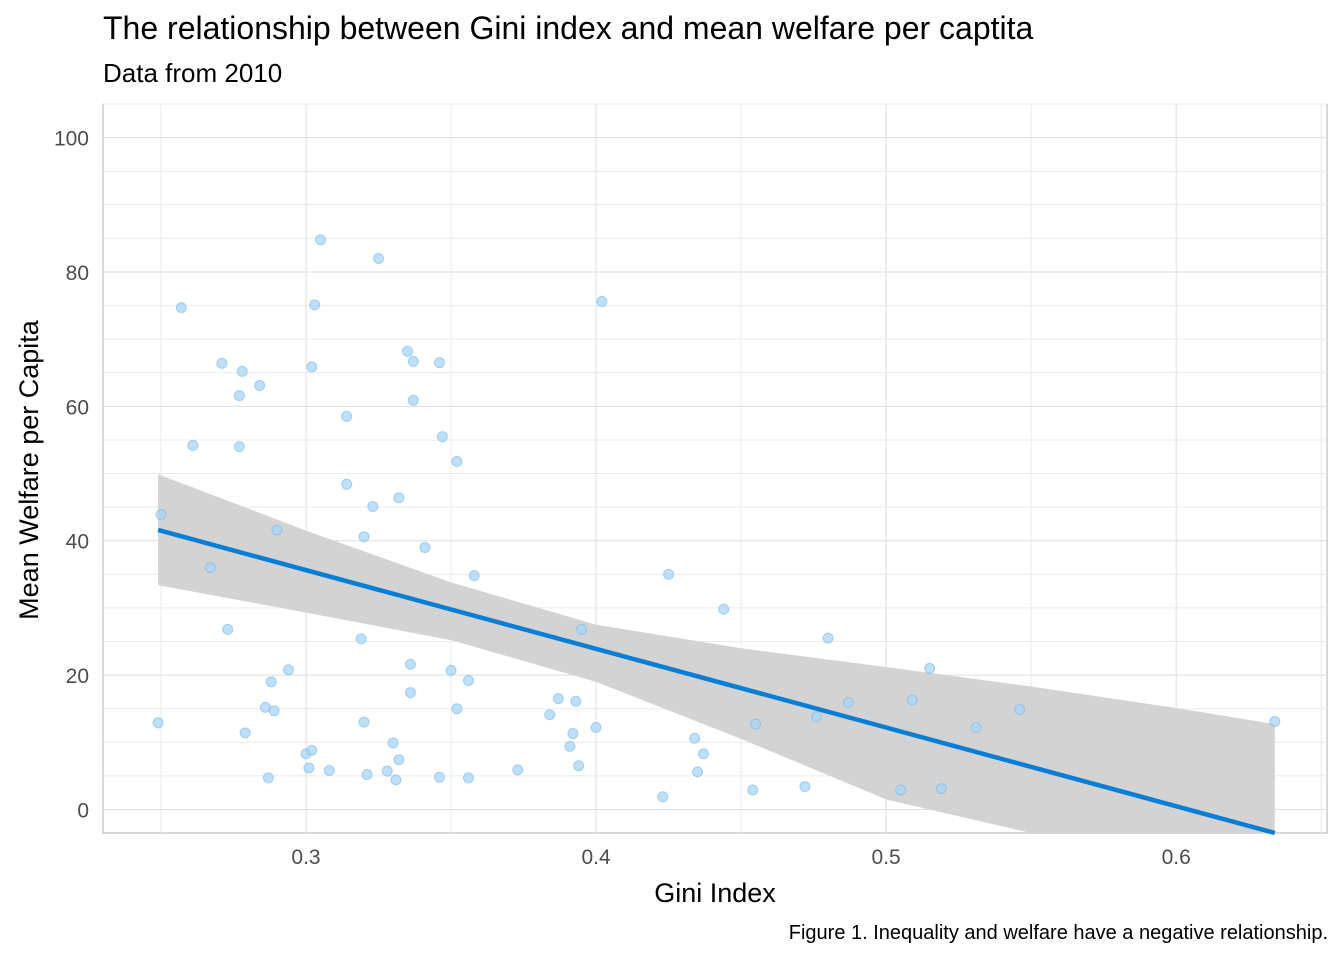 The width and height of the screenshot is (1344, 960). Describe the element at coordinates (77, 676) in the screenshot. I see `y-tick-label: 20` at that location.